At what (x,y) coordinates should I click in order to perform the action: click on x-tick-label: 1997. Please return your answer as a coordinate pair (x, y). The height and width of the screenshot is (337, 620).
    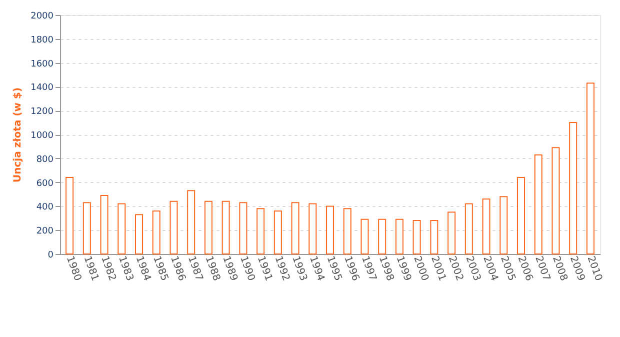
    Looking at the image, I should click on (368, 268).